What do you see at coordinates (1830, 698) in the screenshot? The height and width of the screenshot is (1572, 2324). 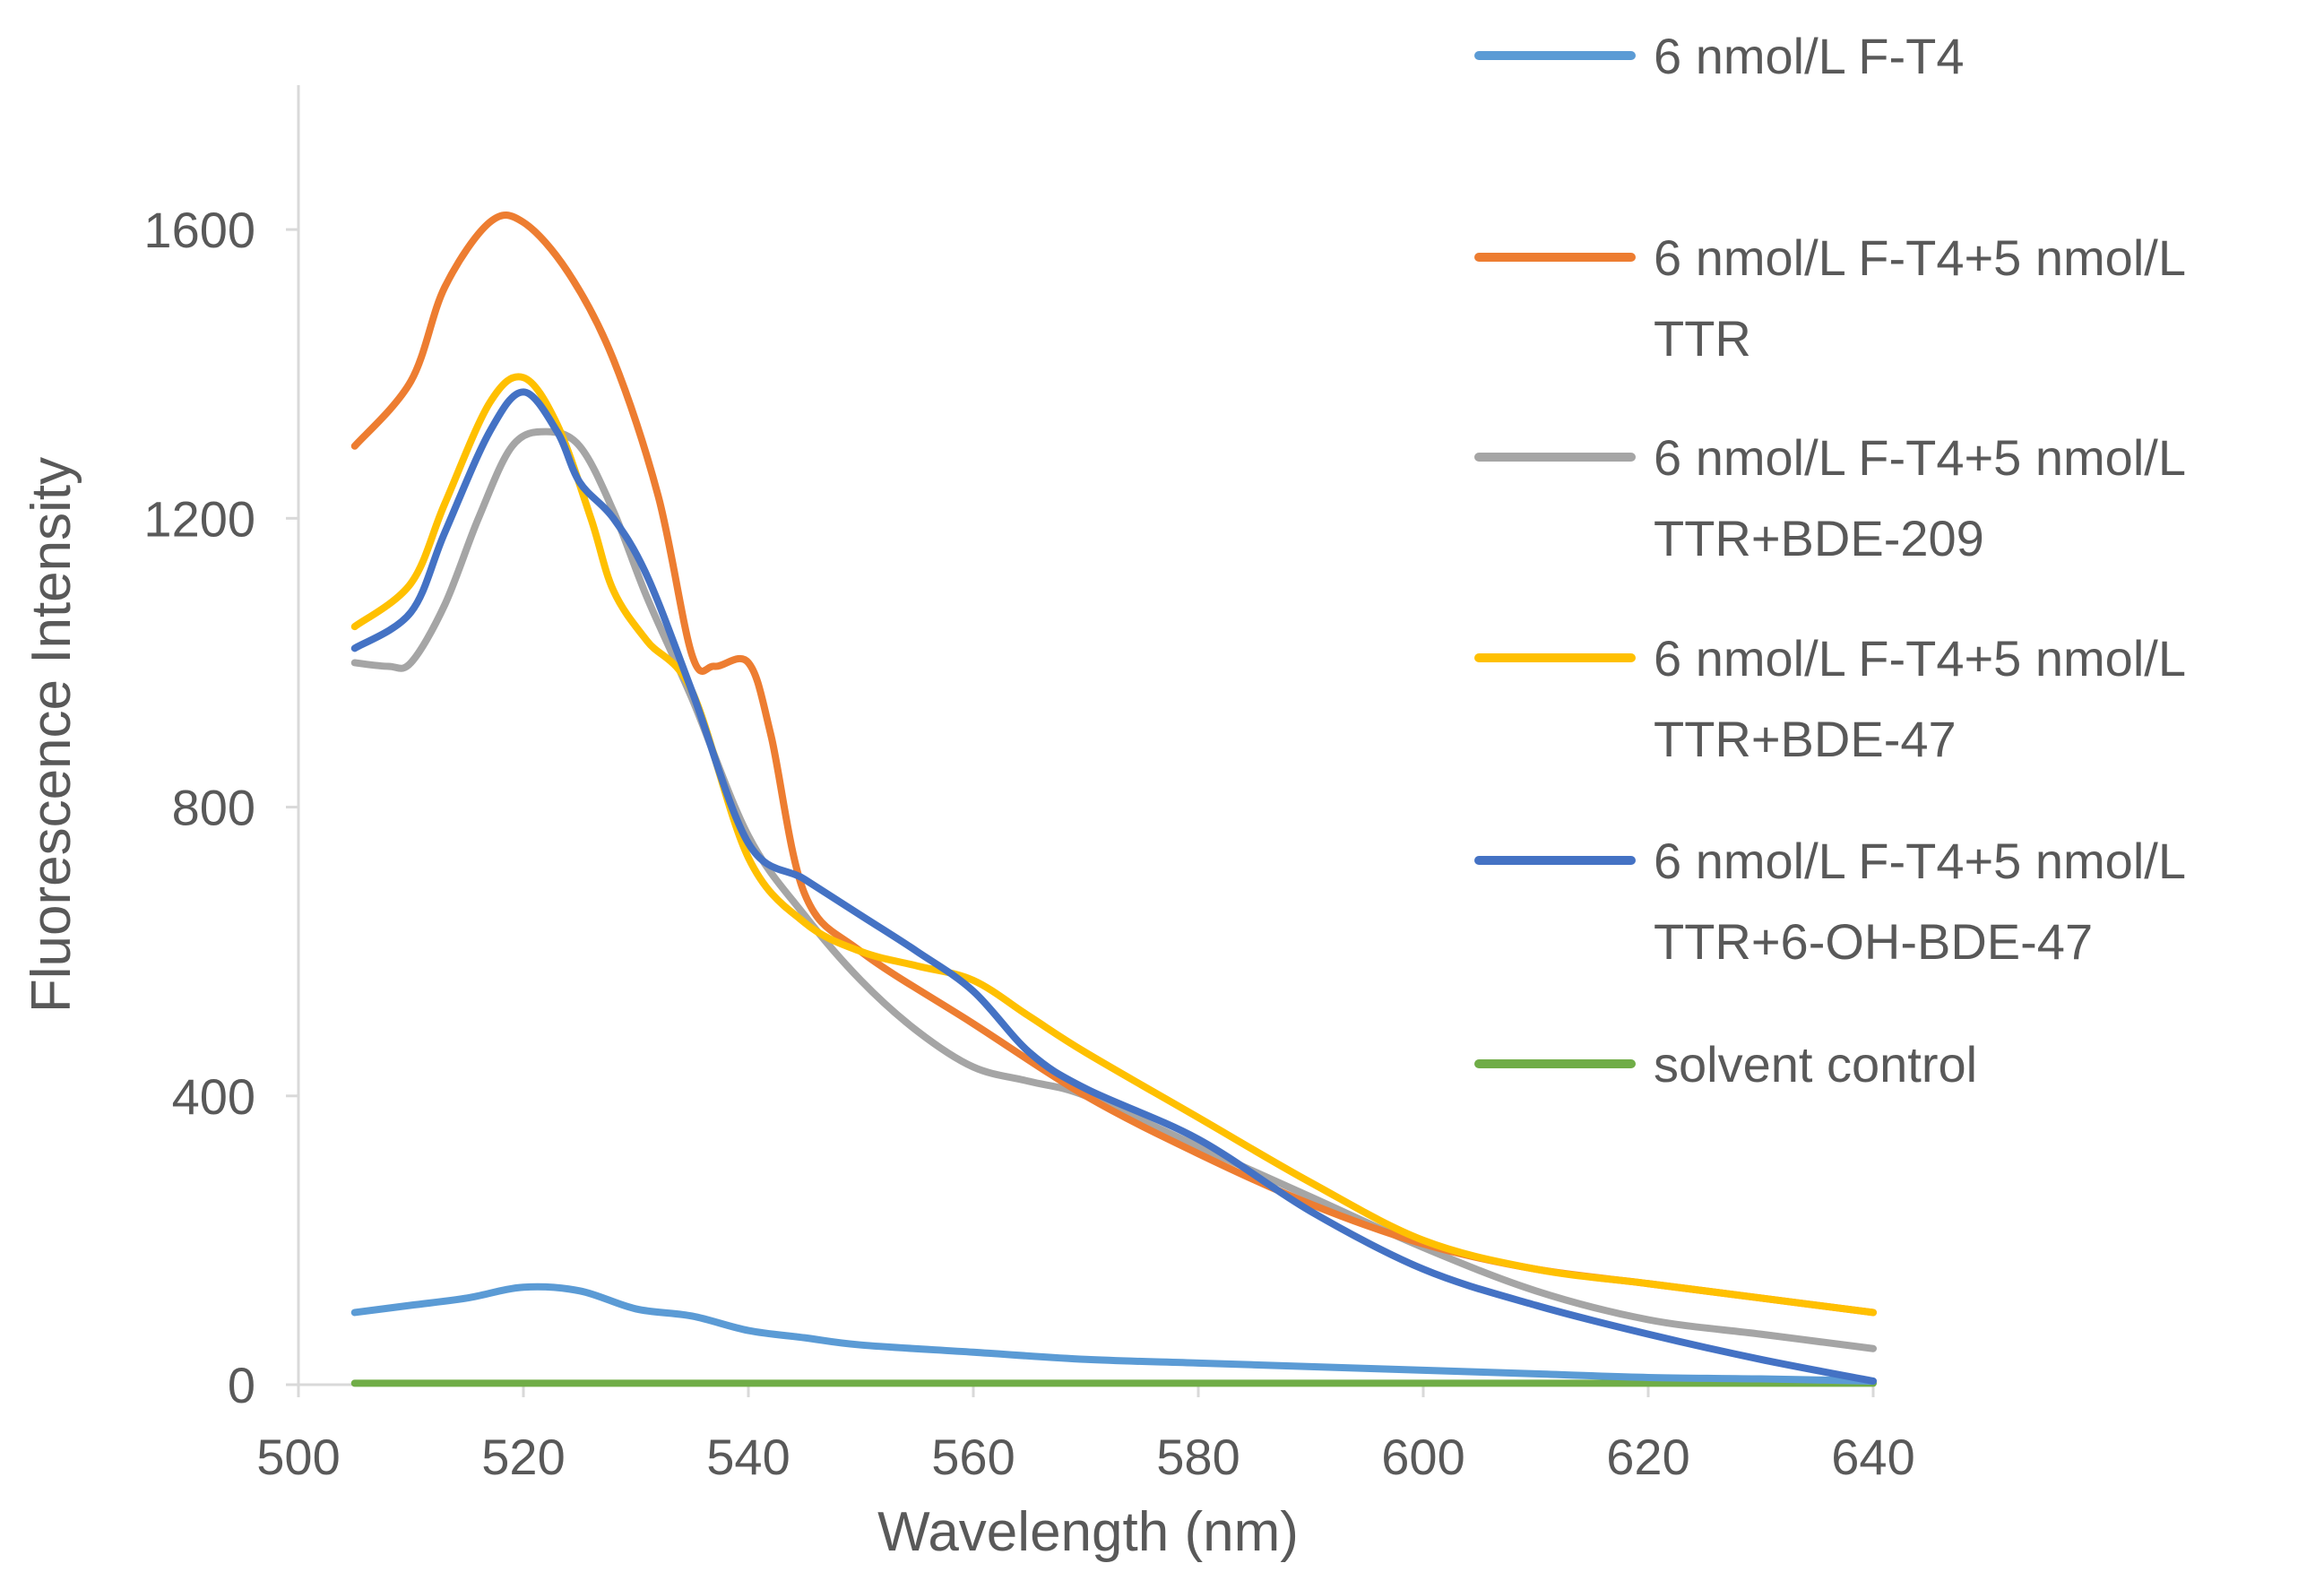 I see `legend-entry-6-nmol-l-f-t4-5-nmol-l-ttr-bde-47: 6 nmol/L F-T4+5 nmol/L TTR+BDE-47` at bounding box center [1830, 698].